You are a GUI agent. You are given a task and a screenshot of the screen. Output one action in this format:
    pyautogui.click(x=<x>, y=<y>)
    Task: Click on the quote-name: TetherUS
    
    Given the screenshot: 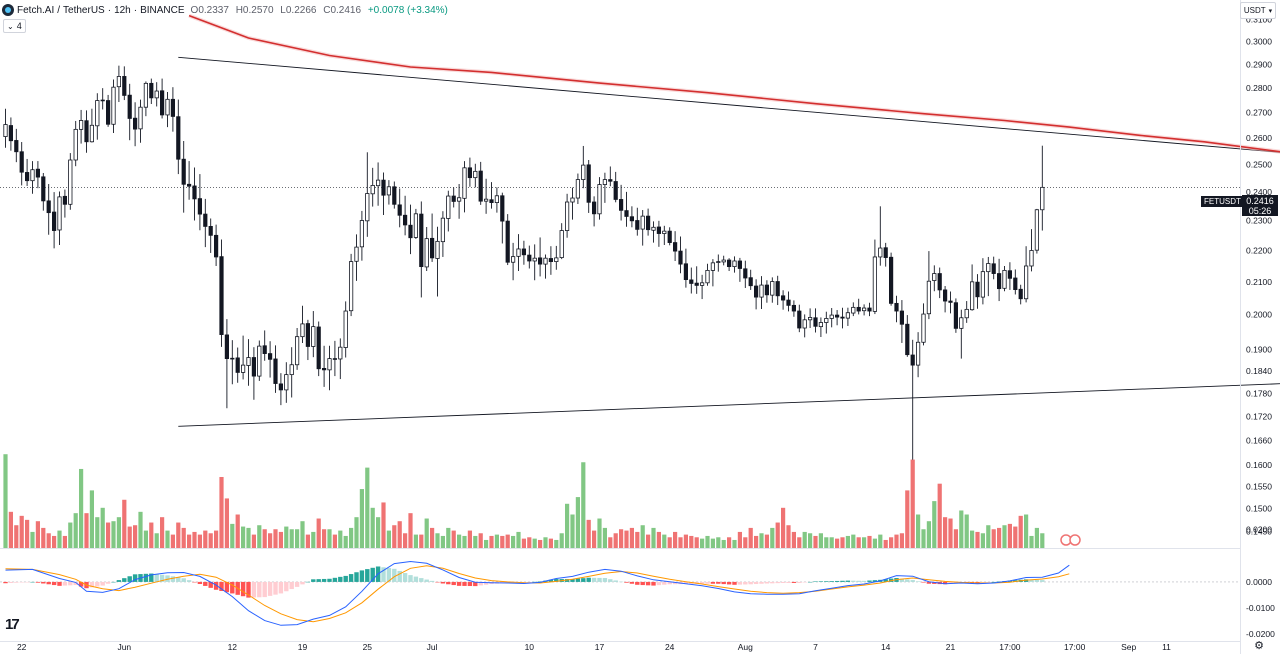 What is the action you would take?
    pyautogui.click(x=84, y=10)
    